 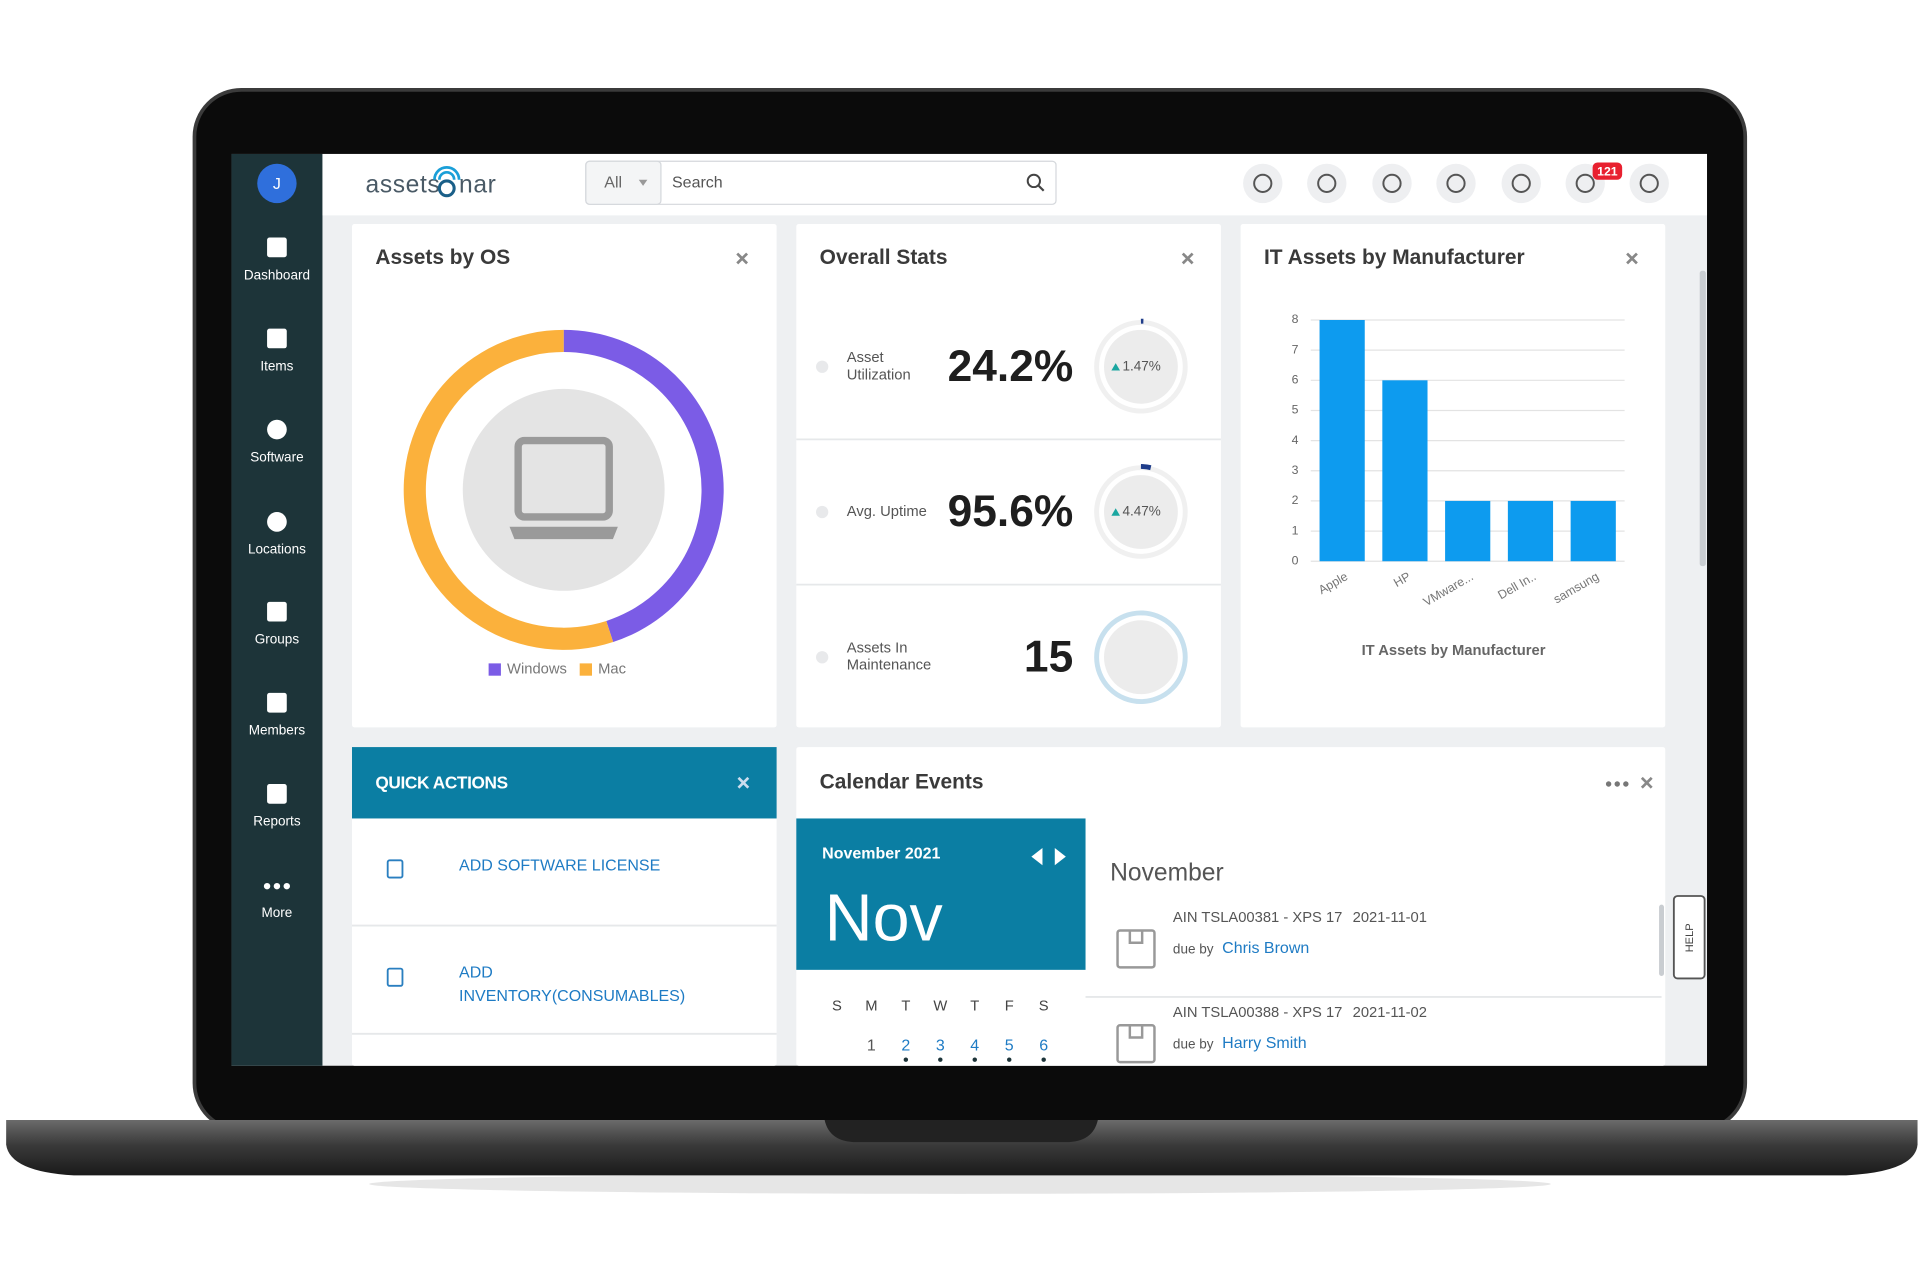 I want to click on stat-label: Asset, so click(x=865, y=358).